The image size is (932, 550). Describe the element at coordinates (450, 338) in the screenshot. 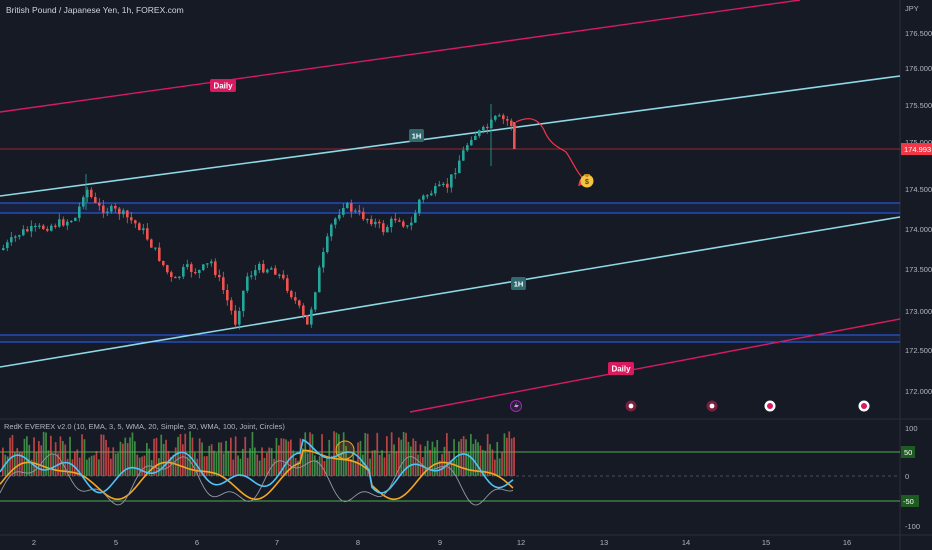

I see `support-zone` at that location.